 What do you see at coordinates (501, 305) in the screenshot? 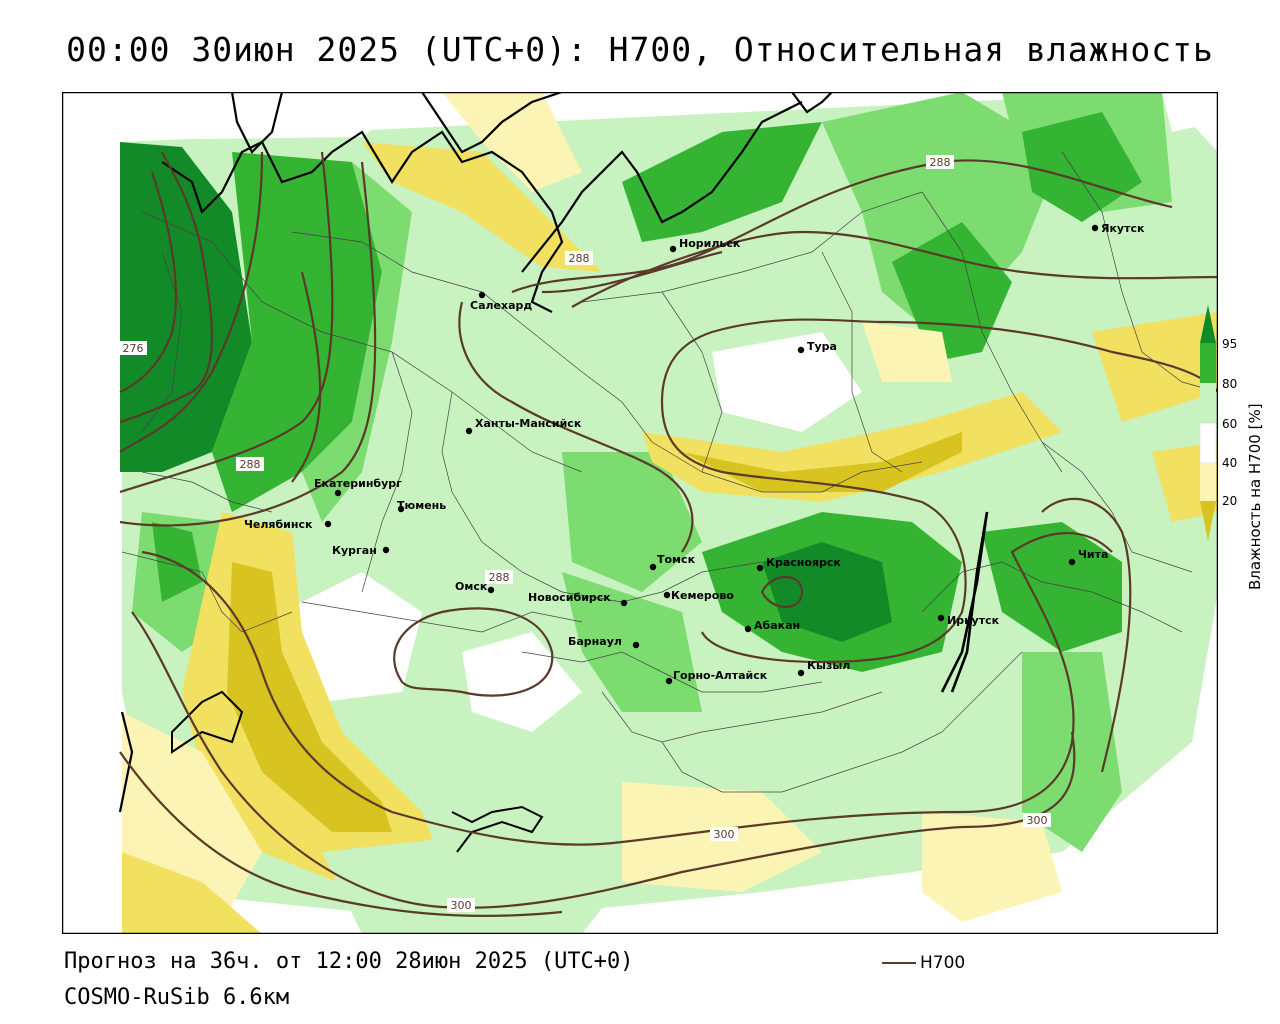
I see `city-label: Салехард` at bounding box center [501, 305].